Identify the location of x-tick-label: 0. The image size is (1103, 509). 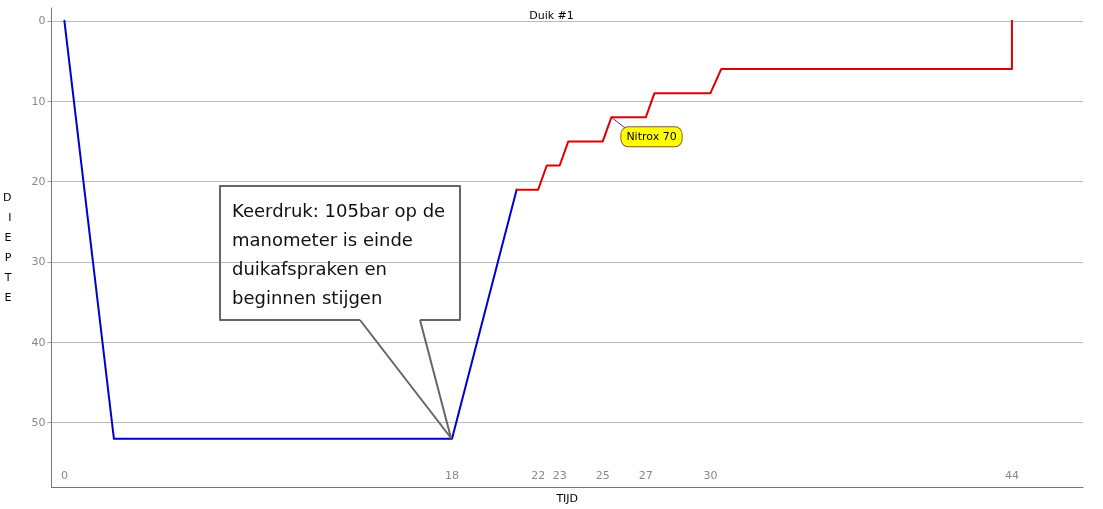
(64, 475).